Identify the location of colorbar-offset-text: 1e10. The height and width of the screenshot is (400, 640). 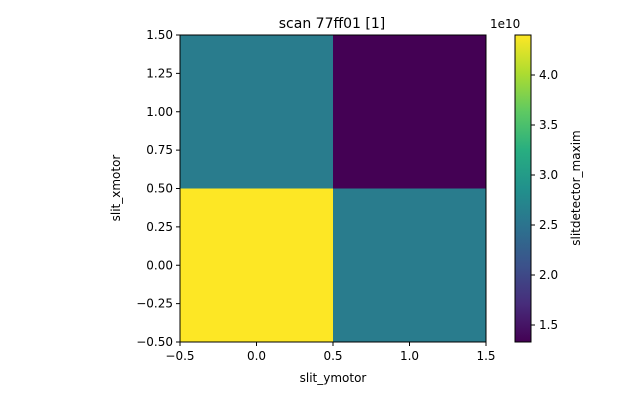
(505, 24).